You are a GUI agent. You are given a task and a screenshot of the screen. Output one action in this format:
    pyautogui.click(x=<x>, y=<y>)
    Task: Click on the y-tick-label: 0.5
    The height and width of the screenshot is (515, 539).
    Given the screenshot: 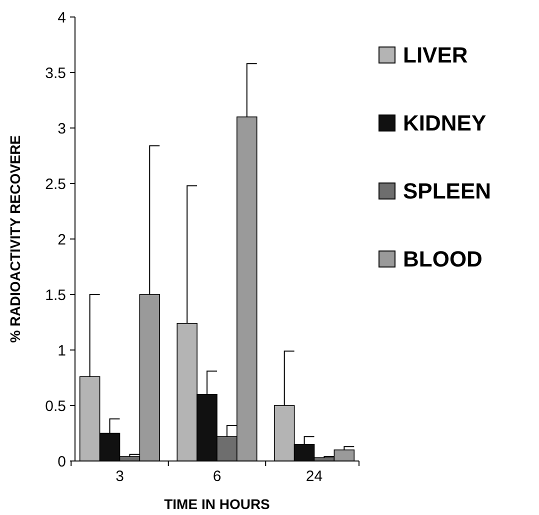 What is the action you would take?
    pyautogui.click(x=55, y=406)
    